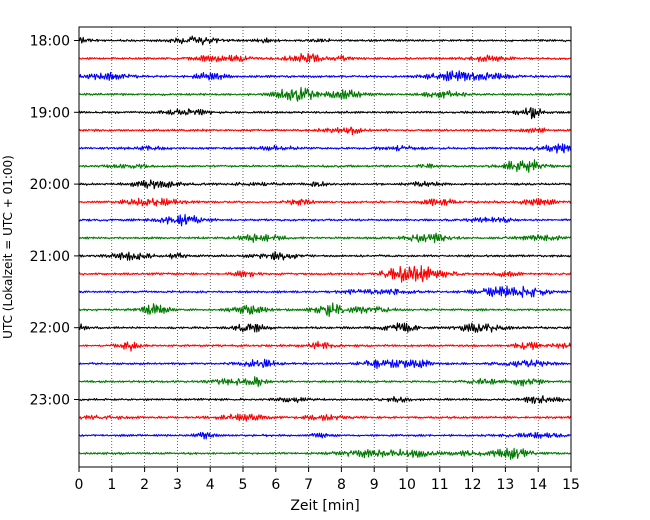  Describe the element at coordinates (325, 184) in the screenshot. I see `trace-2000` at that location.